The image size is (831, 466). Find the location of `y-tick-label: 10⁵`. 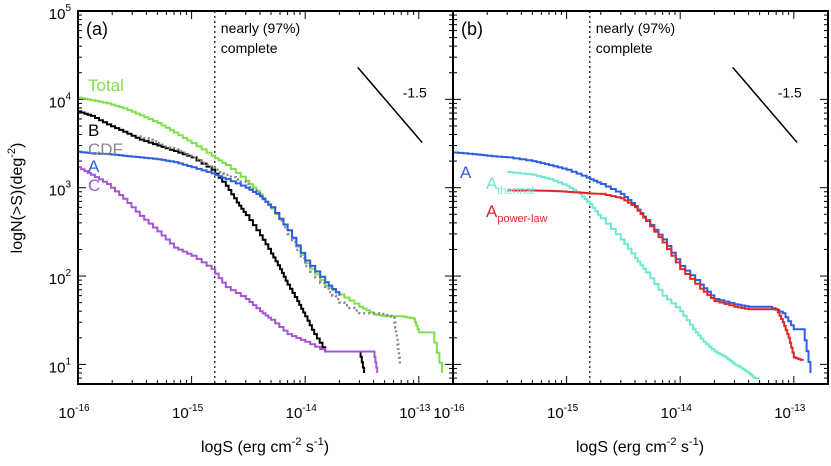

y-tick-label: 10⁵ is located at coordinates (60, 13).